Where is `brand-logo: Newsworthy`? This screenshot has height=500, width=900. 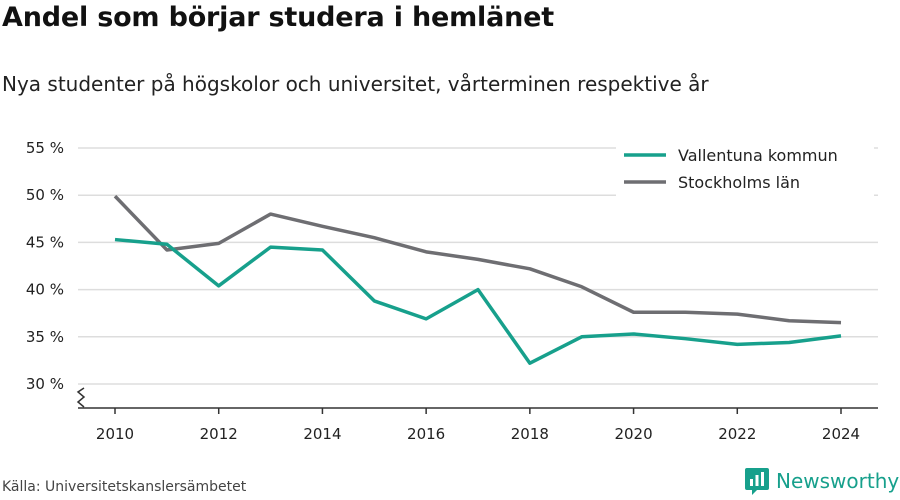 brand-logo: Newsworthy is located at coordinates (821, 481).